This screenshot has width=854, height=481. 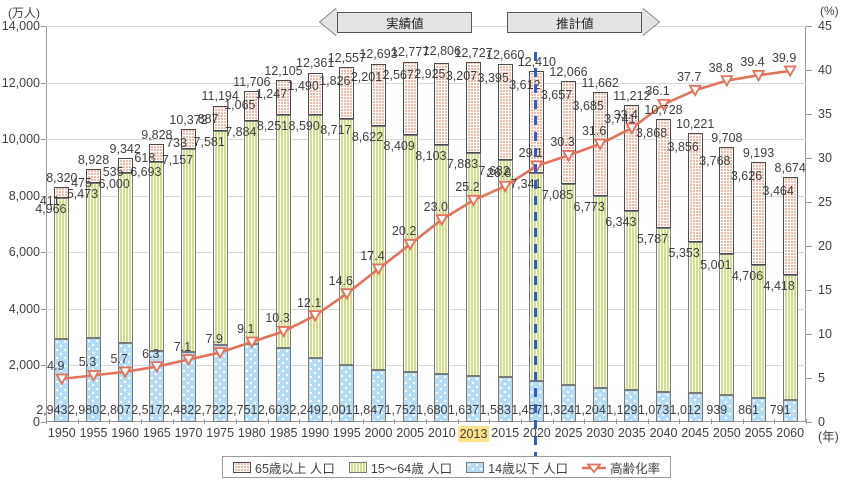 What do you see at coordinates (752, 62) in the screenshot?
I see `aging-rate-label: 39.4` at bounding box center [752, 62].